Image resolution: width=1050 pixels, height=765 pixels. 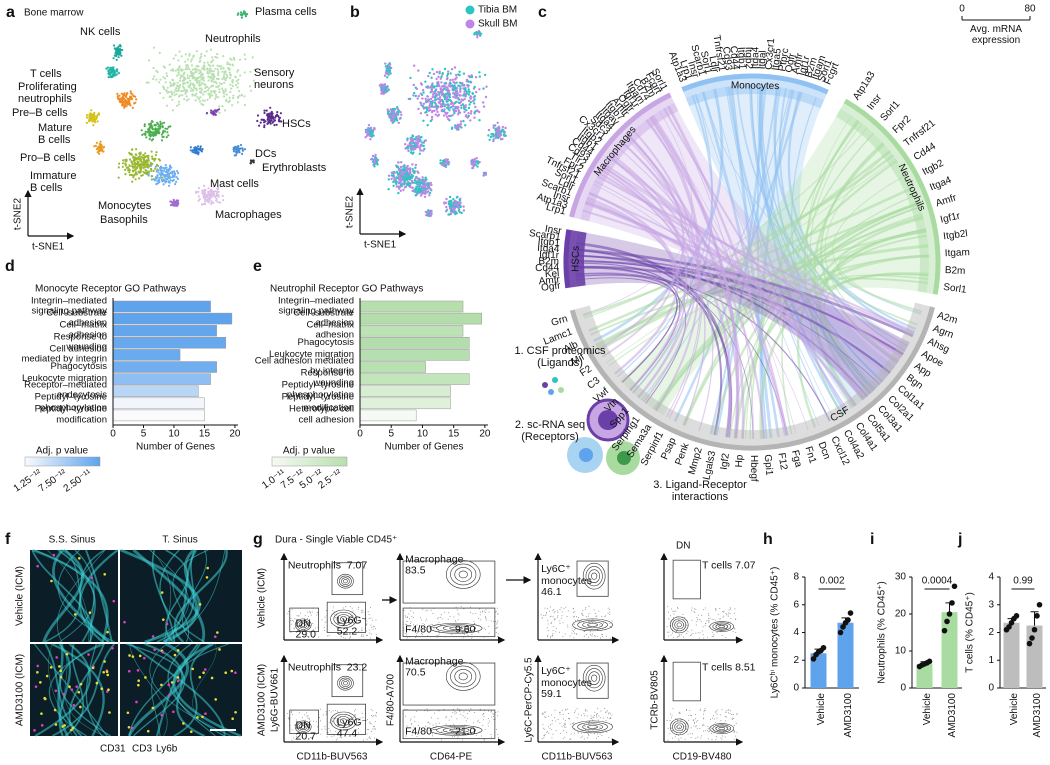 What do you see at coordinates (655, 700) in the screenshot?
I see `axis-label: TCRb-BV805` at bounding box center [655, 700].